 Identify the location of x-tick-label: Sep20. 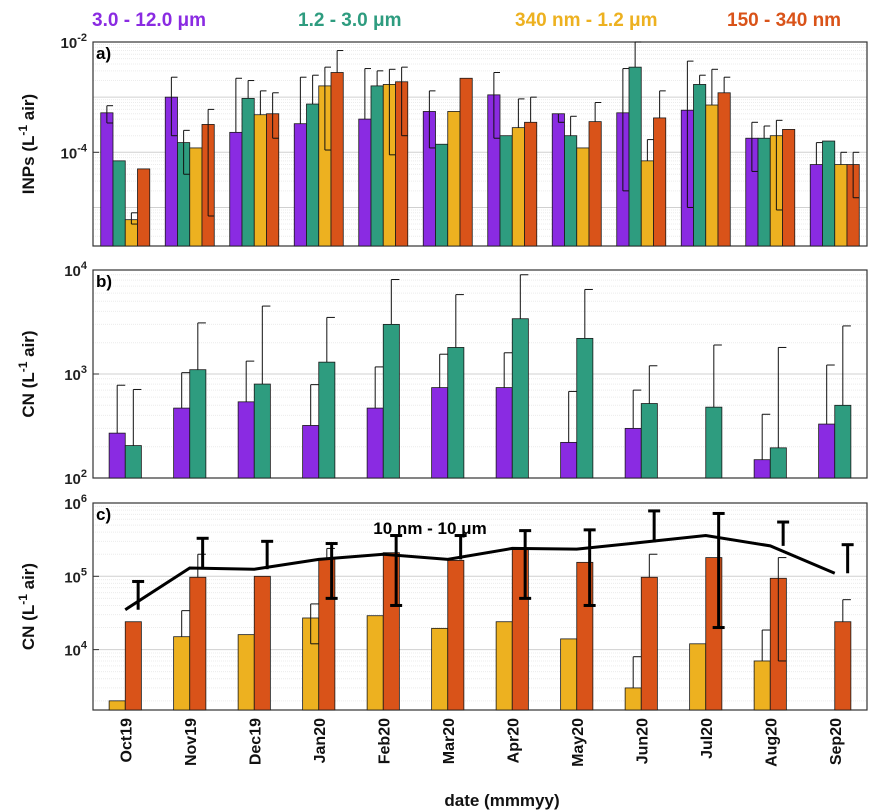
(836, 741).